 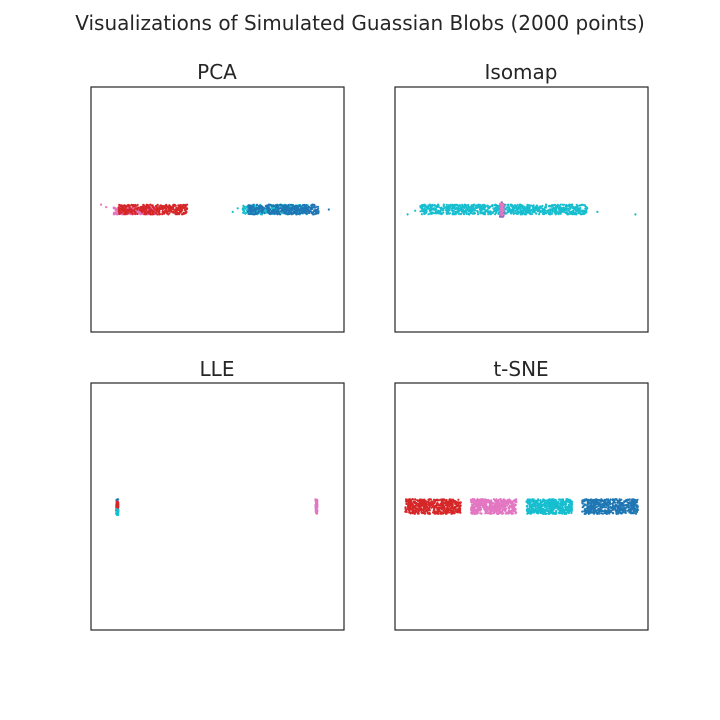 I want to click on points-lle, so click(x=217, y=507).